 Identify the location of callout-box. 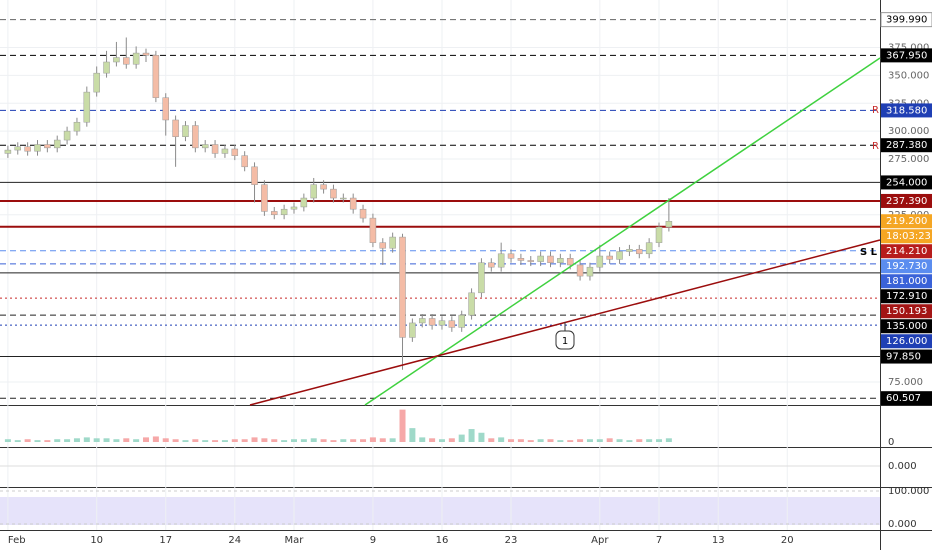
(565, 340).